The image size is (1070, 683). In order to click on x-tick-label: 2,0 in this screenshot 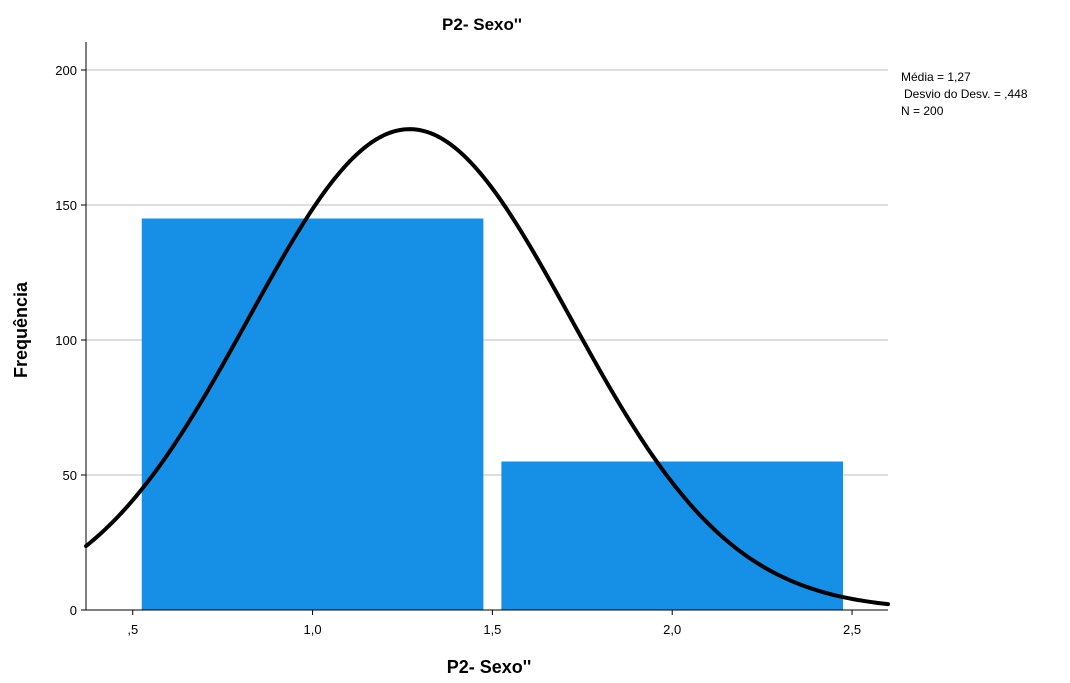, I will do `click(672, 629)`.